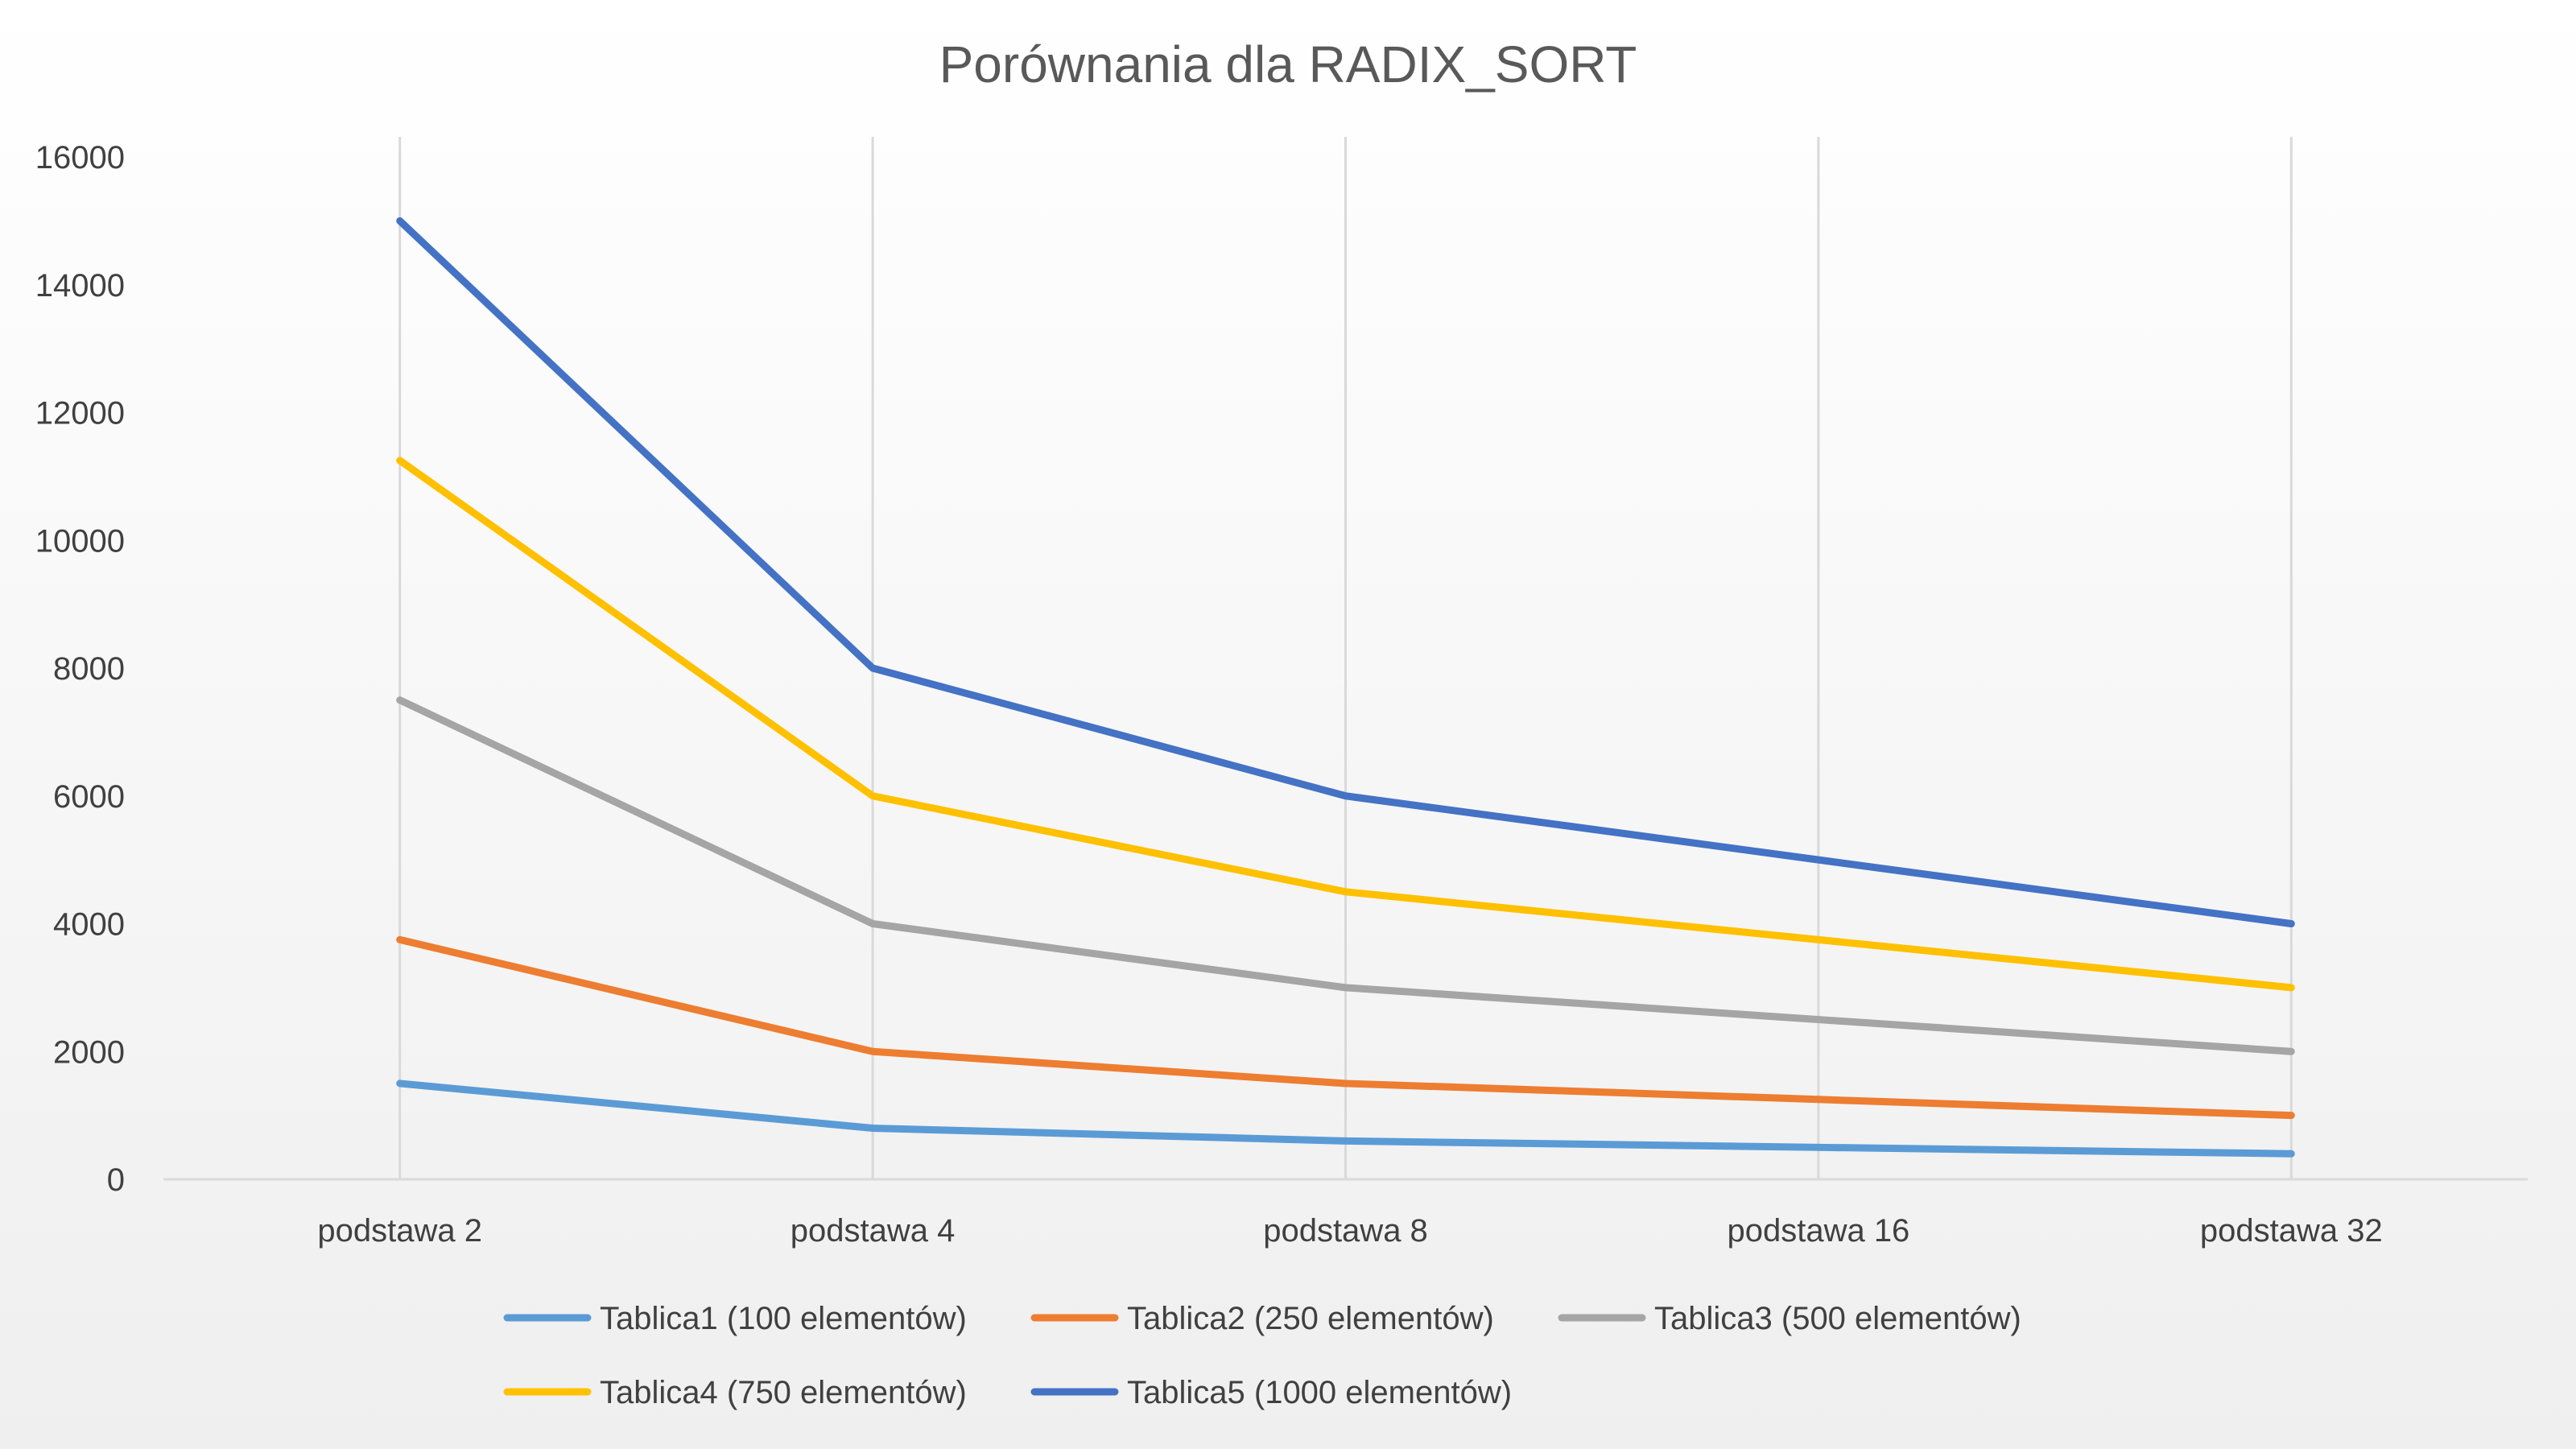 The height and width of the screenshot is (1453, 2576). I want to click on chart-title: Porównania dla RADIX_SORT, so click(1288, 64).